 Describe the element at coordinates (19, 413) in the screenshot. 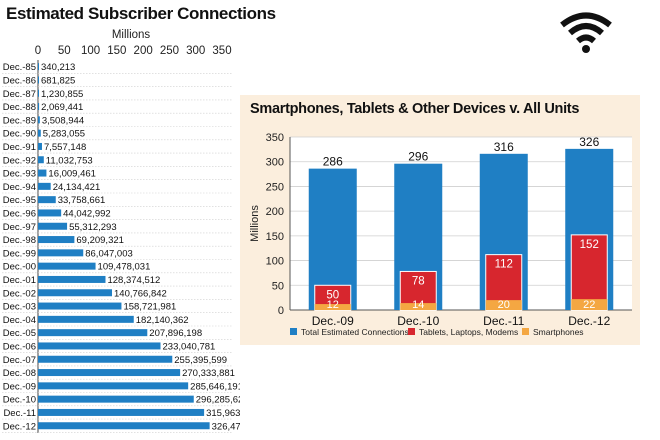

I see `category-label: Dec.-11` at that location.